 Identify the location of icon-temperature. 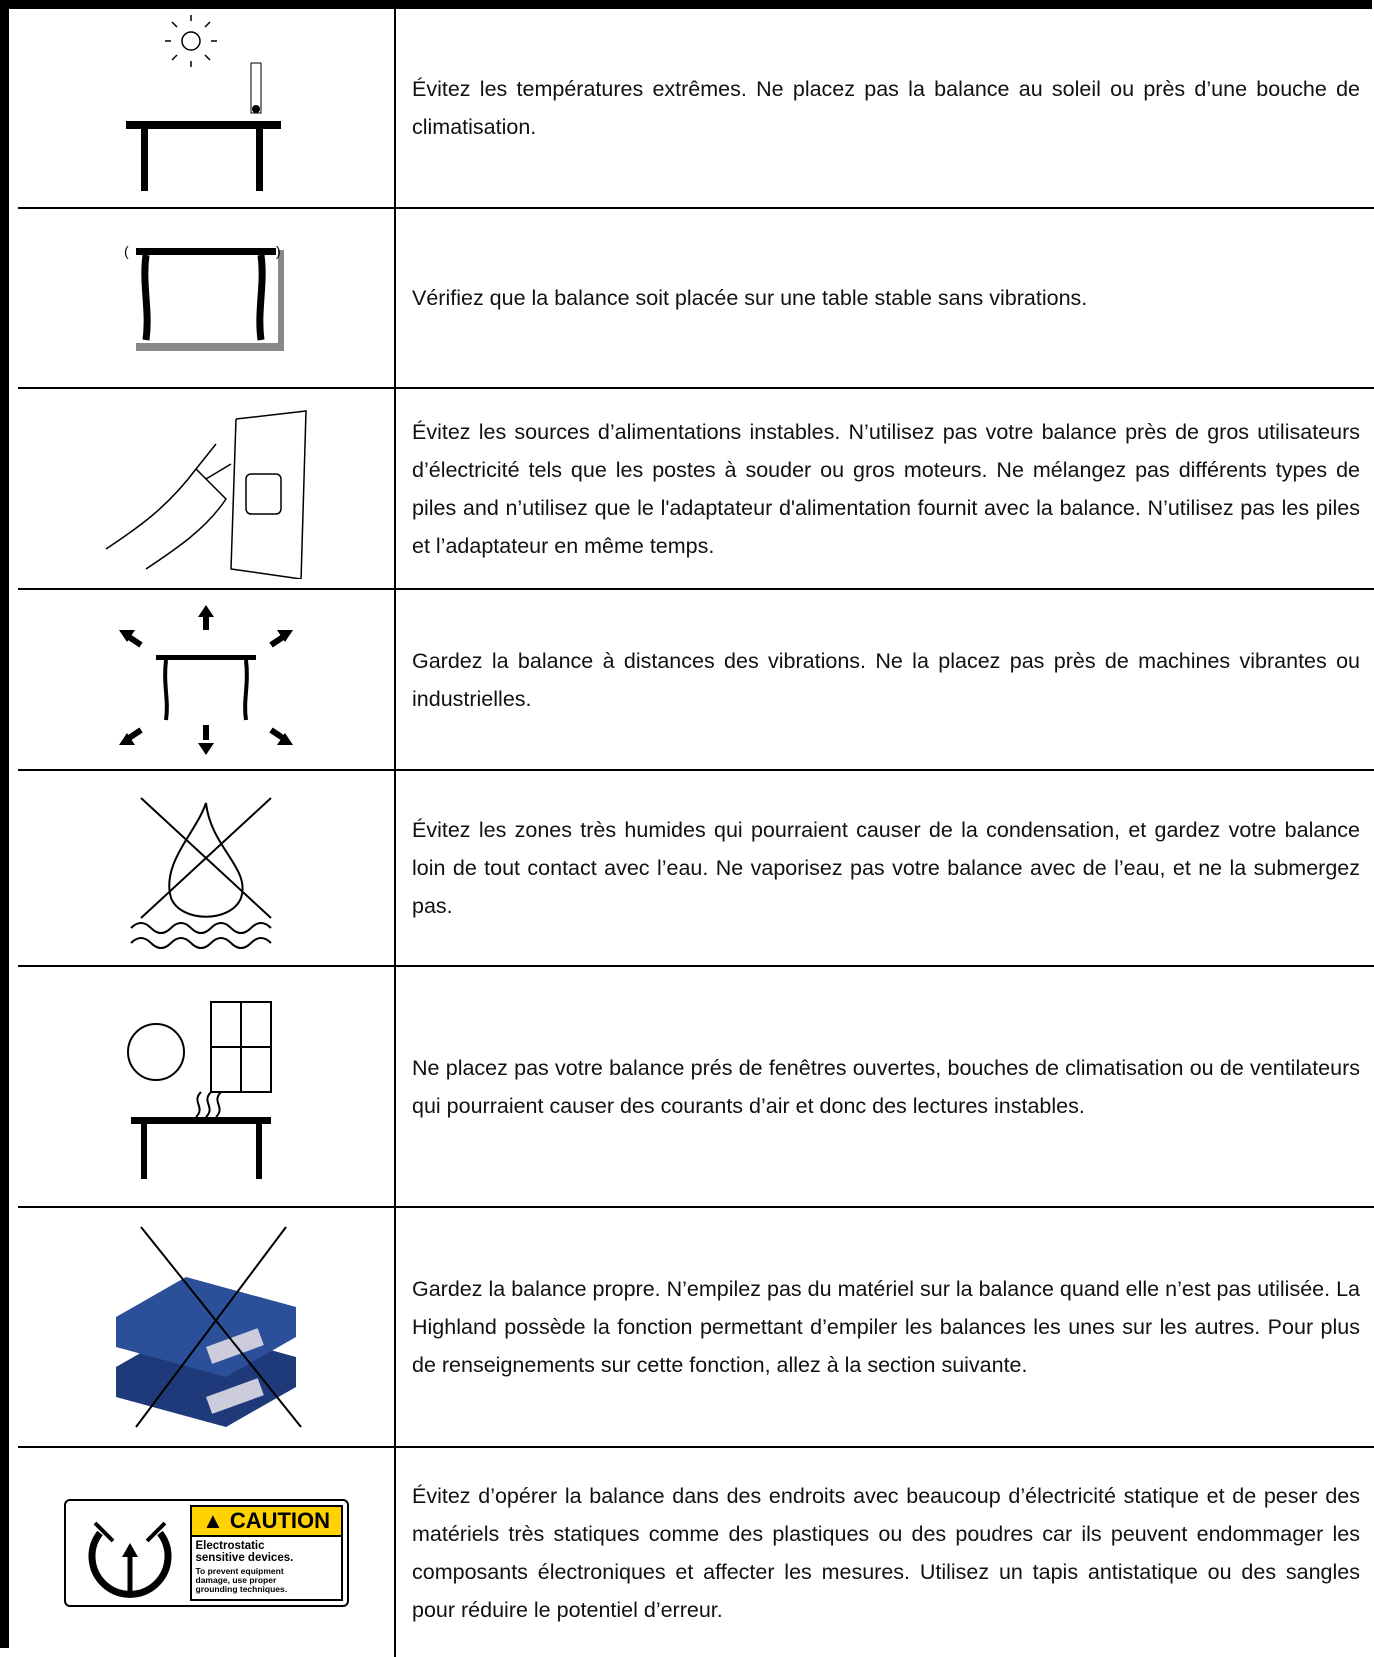
(207, 108).